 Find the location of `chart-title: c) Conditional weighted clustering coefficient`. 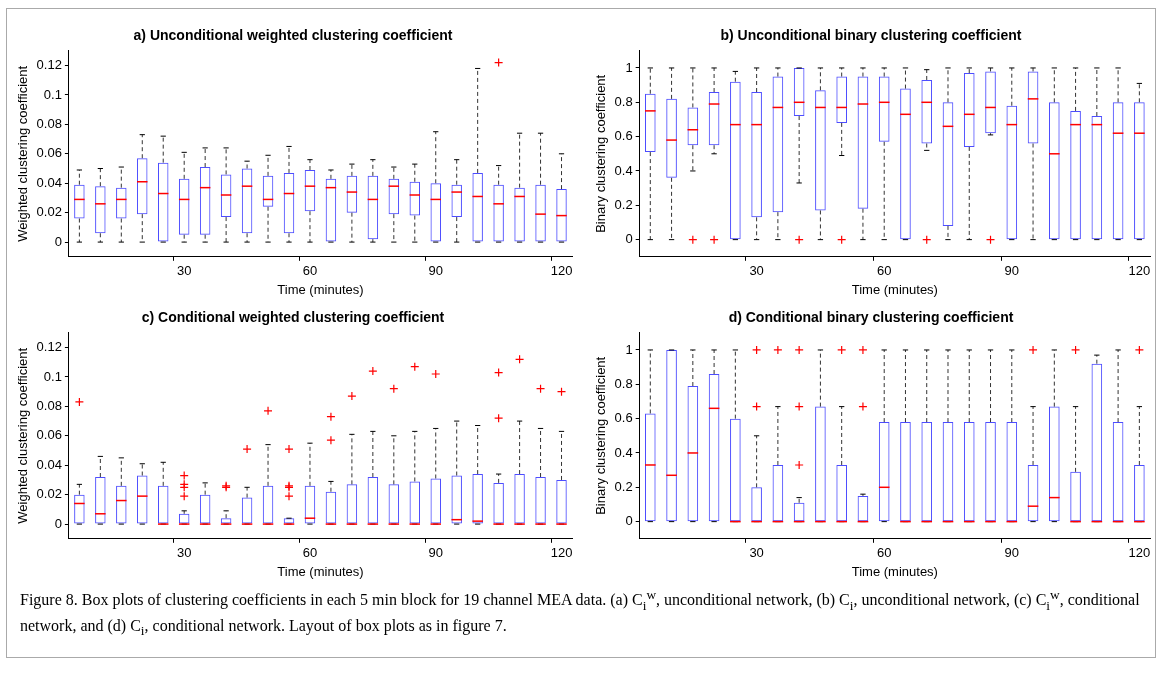

chart-title: c) Conditional weighted clustering coefficient is located at coordinates (293, 317).